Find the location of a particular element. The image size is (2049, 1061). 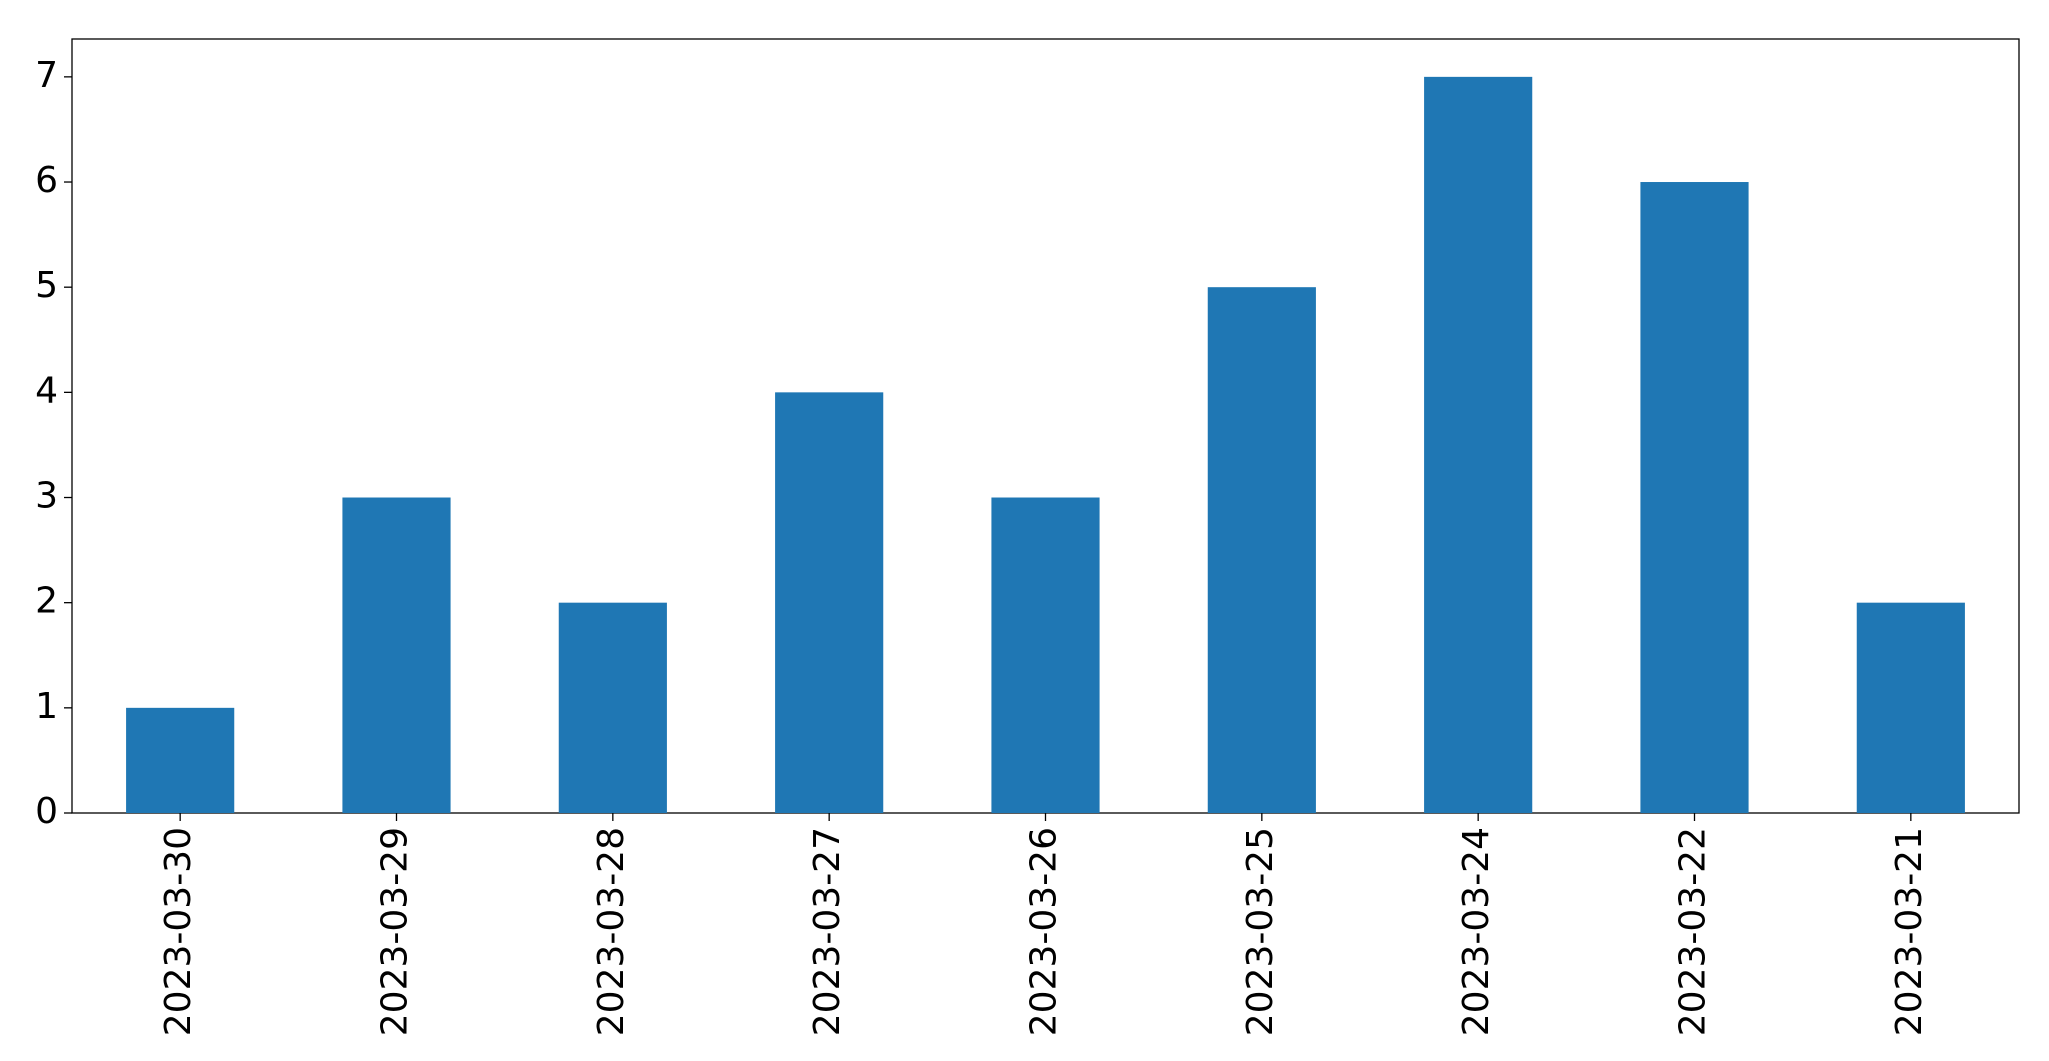

y-tick-label: 1 is located at coordinates (46, 706).